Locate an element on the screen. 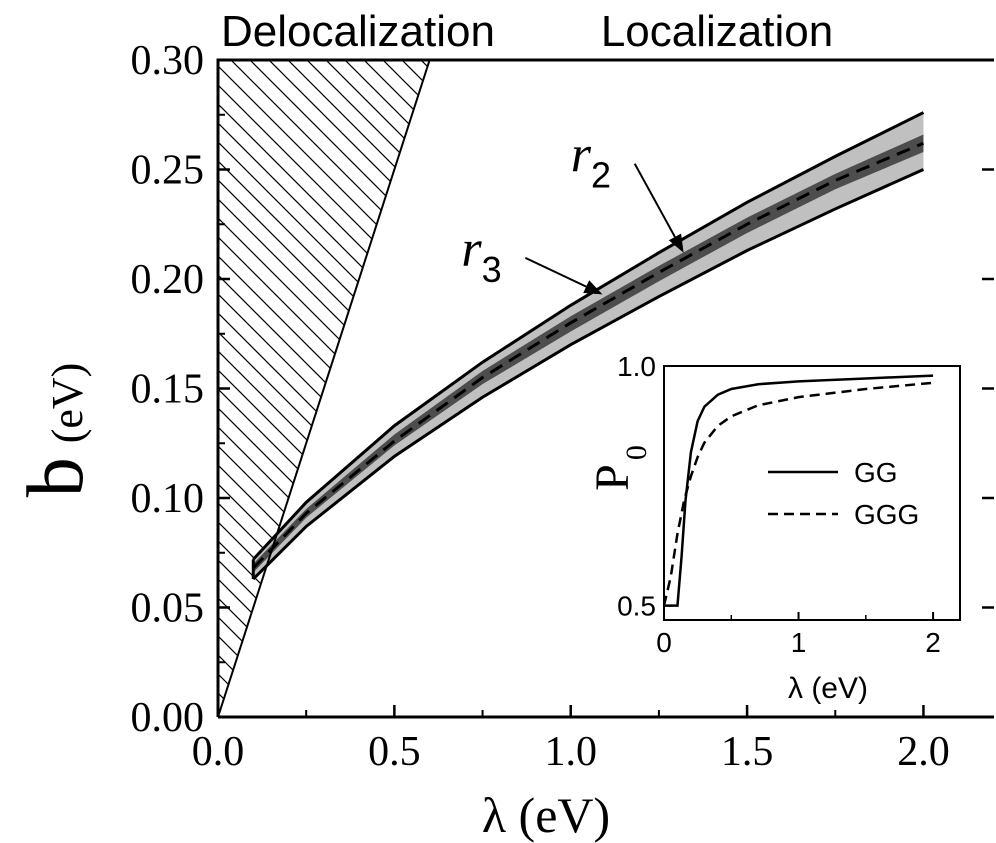 Image resolution: width=996 pixels, height=843 pixels. inset-x-tick-label: 1 is located at coordinates (799, 642).